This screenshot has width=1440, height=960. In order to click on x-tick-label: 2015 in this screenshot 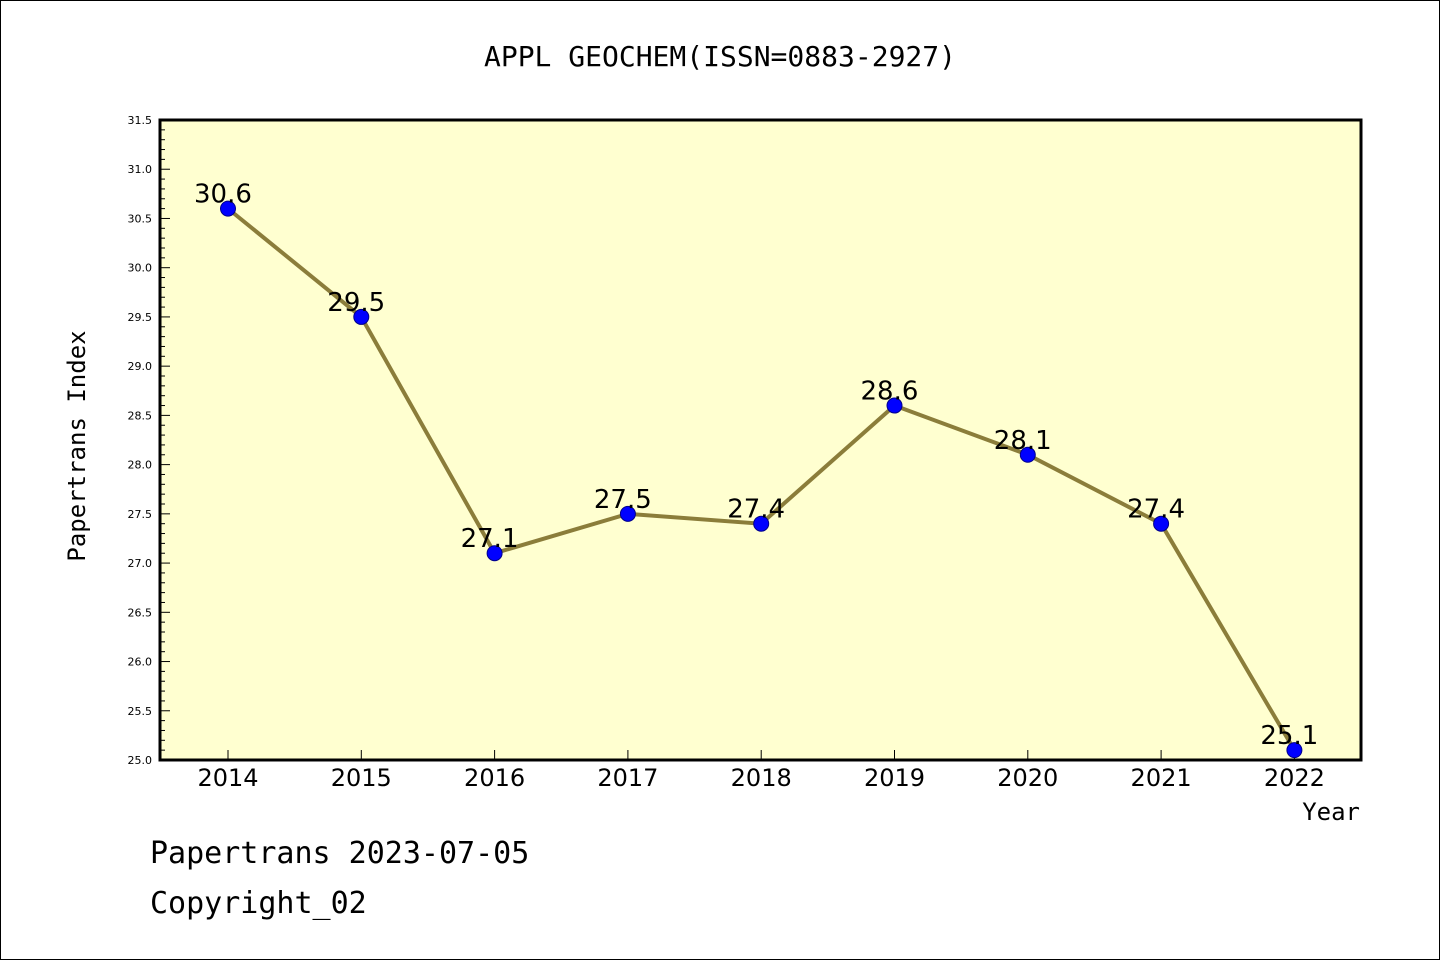, I will do `click(361, 778)`.